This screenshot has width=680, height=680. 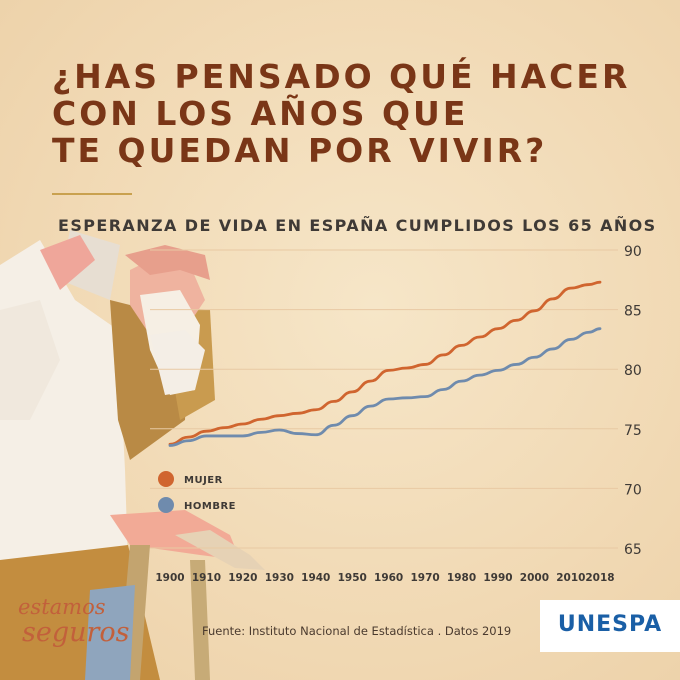 I want to click on headline-line-1: ¿HAS PENSADO QUÉ HACER, so click(x=341, y=76).